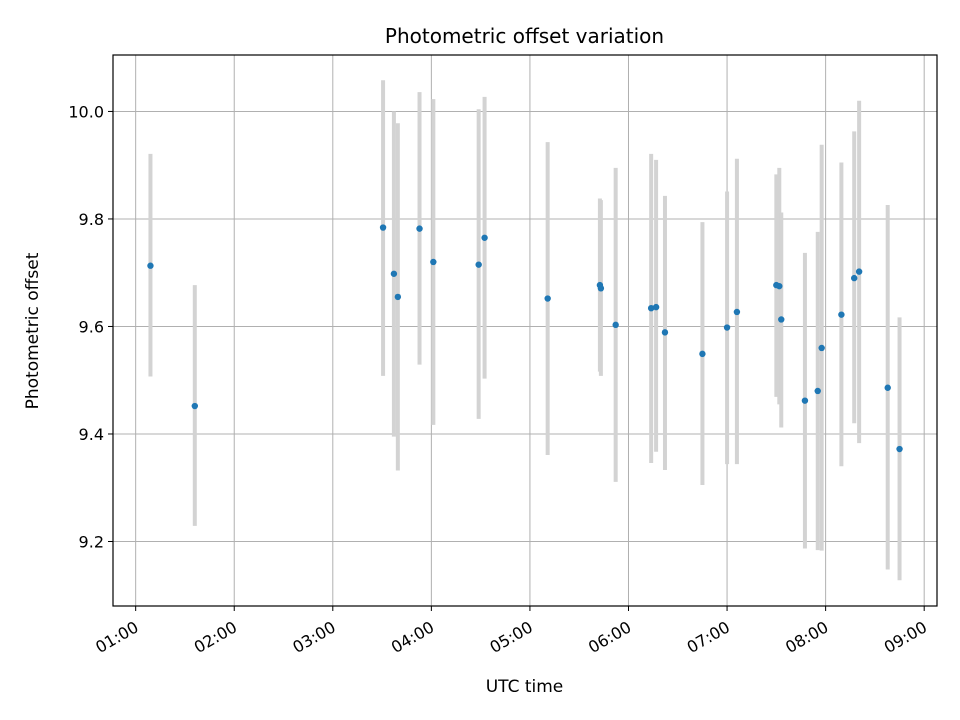 This screenshot has height=720, width=960. What do you see at coordinates (524, 36) in the screenshot?
I see `chart-title: Photometric offset variation` at bounding box center [524, 36].